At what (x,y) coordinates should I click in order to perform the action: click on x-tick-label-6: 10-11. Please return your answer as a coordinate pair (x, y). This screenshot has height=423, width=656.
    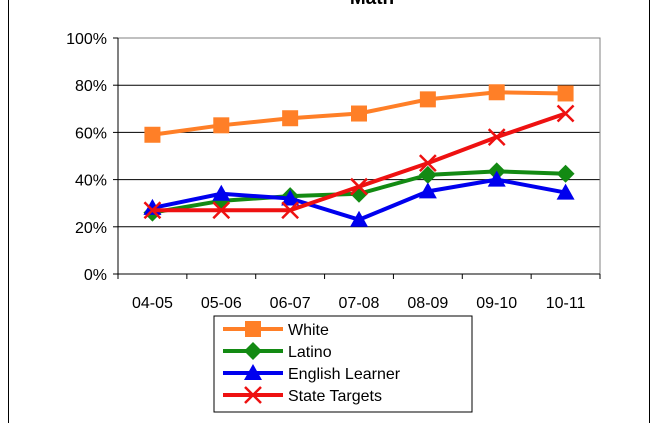
    Looking at the image, I should click on (566, 303).